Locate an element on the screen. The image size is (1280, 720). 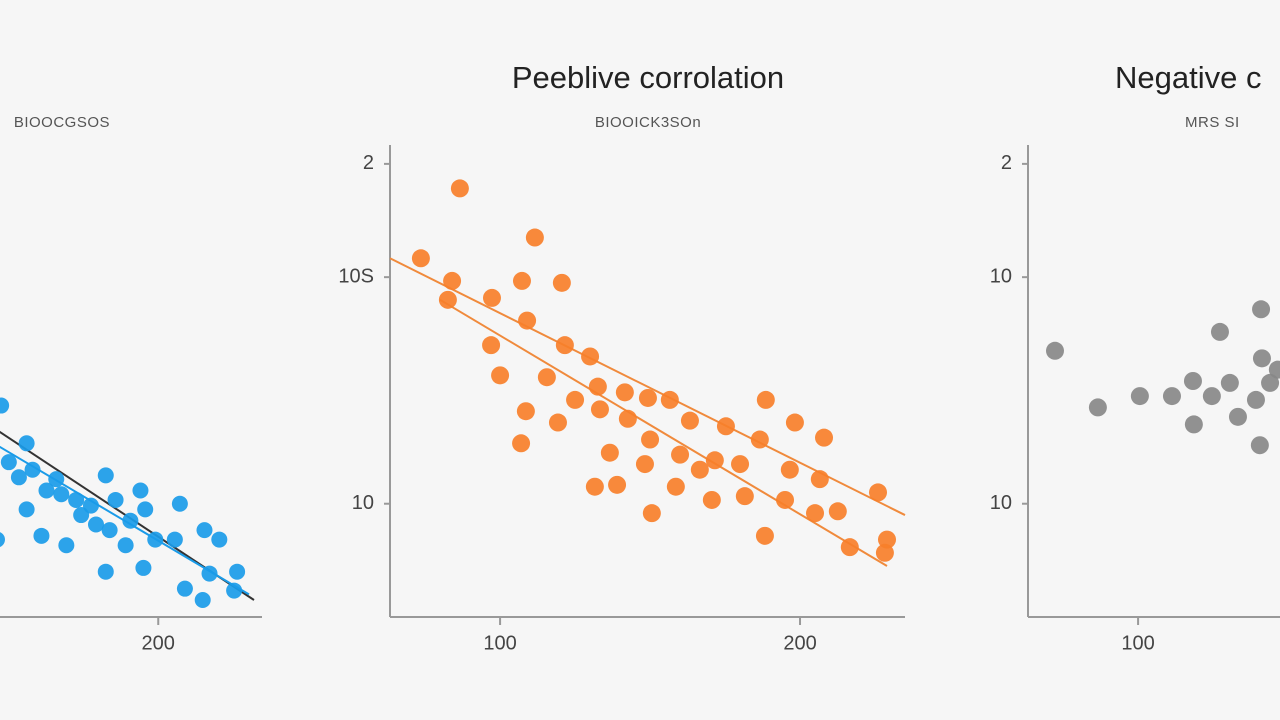
chart-subtitle: MRS SI is located at coordinates (1212, 122).